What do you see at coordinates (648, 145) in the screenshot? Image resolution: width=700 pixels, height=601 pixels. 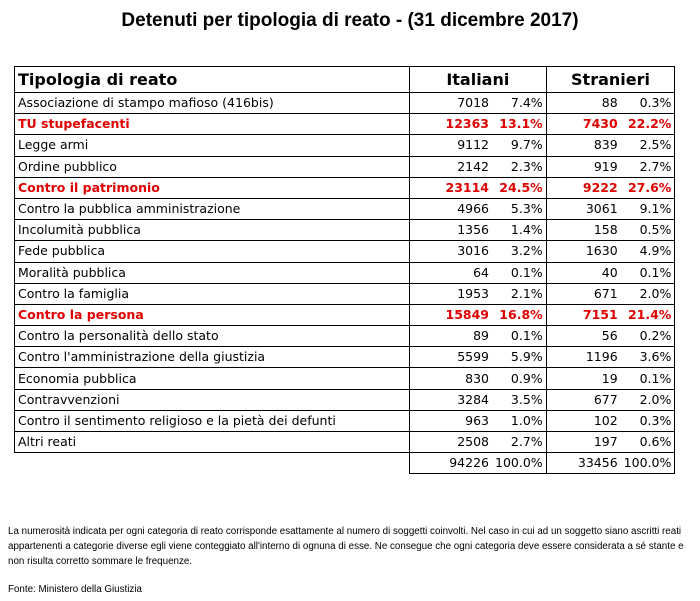 I see `row-stranieri-percent: 2.5%` at bounding box center [648, 145].